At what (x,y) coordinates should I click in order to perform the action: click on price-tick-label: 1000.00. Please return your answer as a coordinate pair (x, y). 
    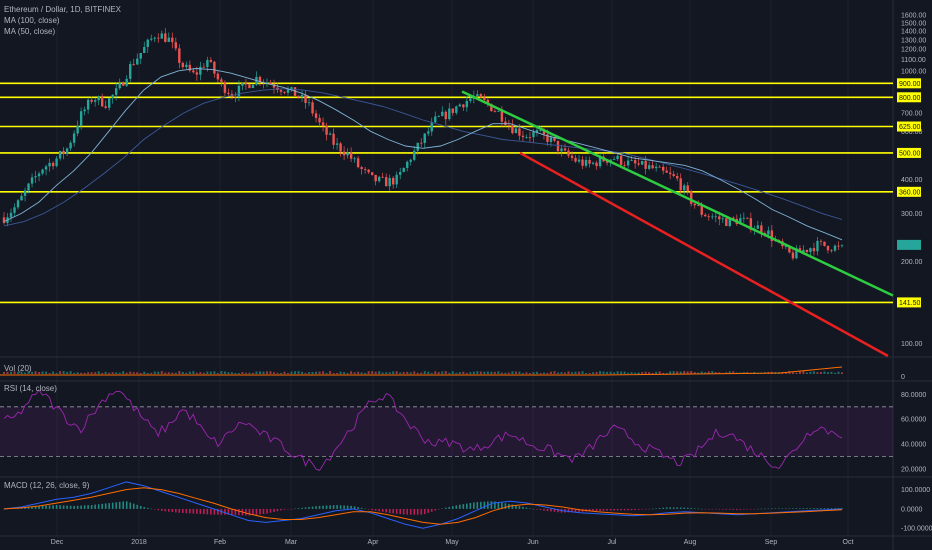
    Looking at the image, I should click on (913, 71).